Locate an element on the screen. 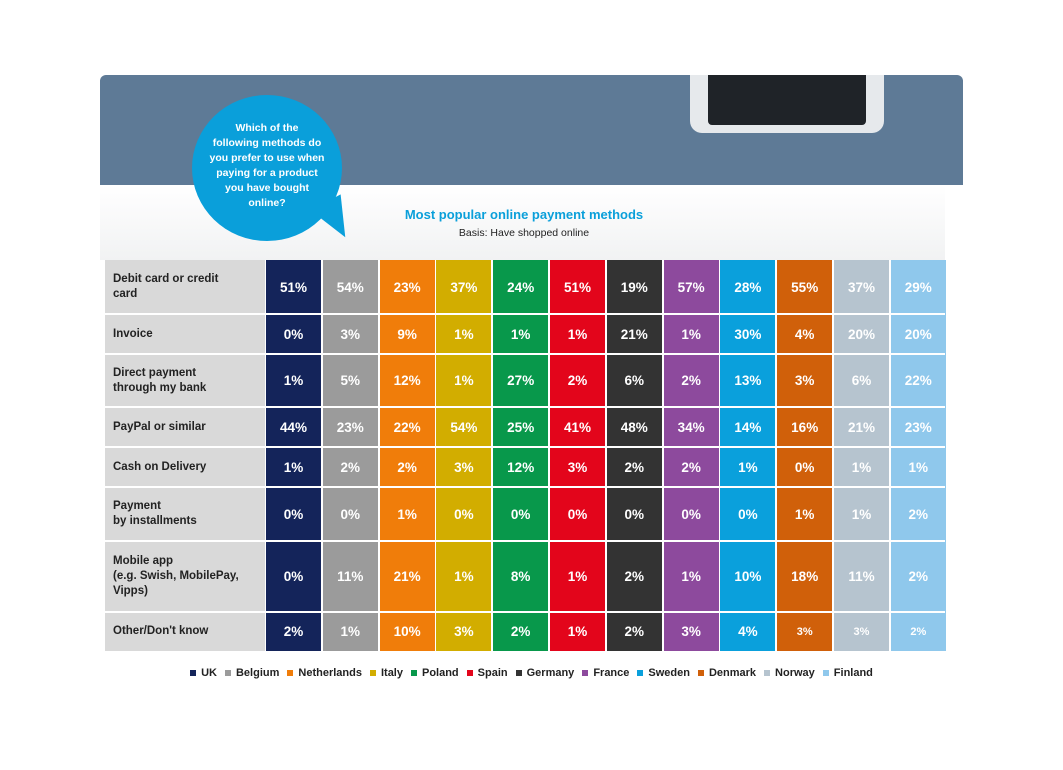 Image resolution: width=1063 pixels, height=770 pixels. legend-item: Spain is located at coordinates (487, 673).